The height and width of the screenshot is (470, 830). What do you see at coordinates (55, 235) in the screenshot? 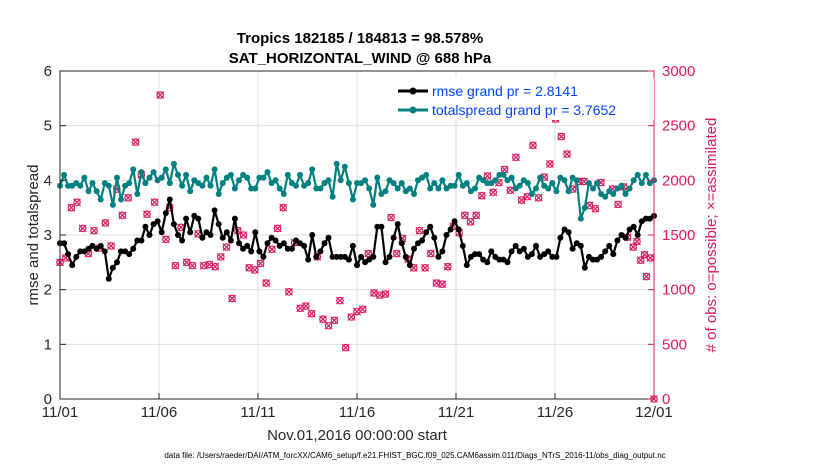
I see `y-axis-left: 0 1 2 3 4 5 6` at bounding box center [55, 235].